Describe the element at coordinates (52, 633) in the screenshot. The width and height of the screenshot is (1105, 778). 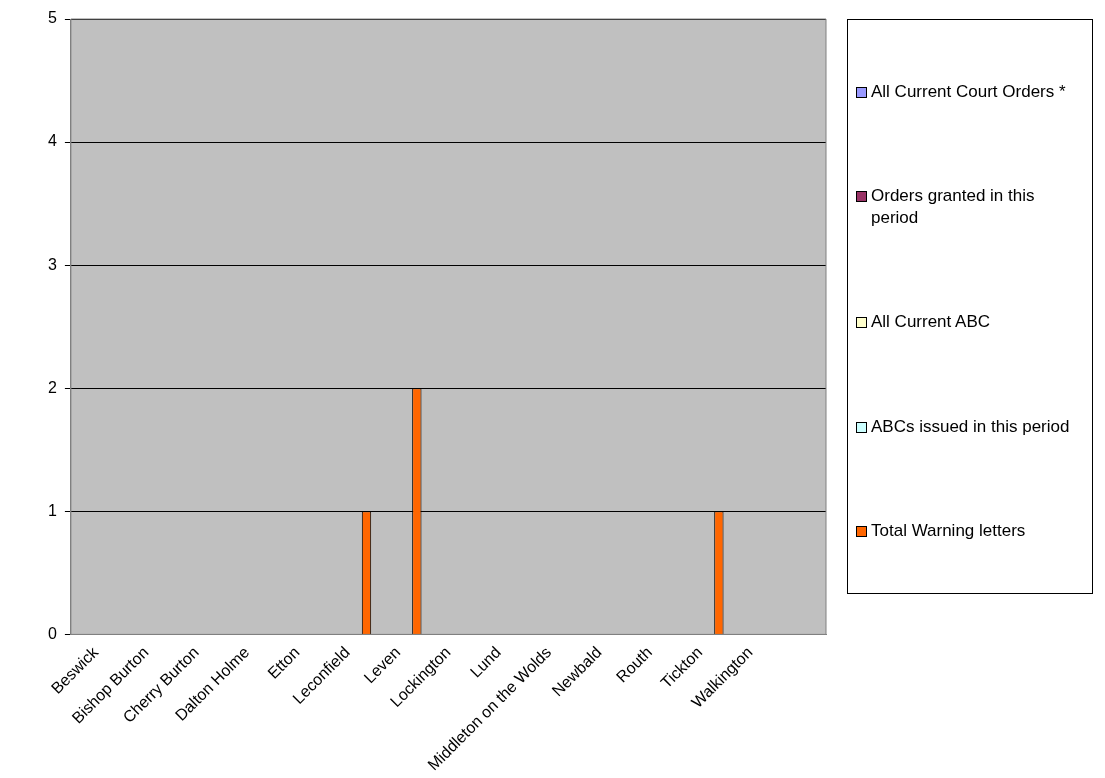
I see `y-tick-label: 0` at that location.